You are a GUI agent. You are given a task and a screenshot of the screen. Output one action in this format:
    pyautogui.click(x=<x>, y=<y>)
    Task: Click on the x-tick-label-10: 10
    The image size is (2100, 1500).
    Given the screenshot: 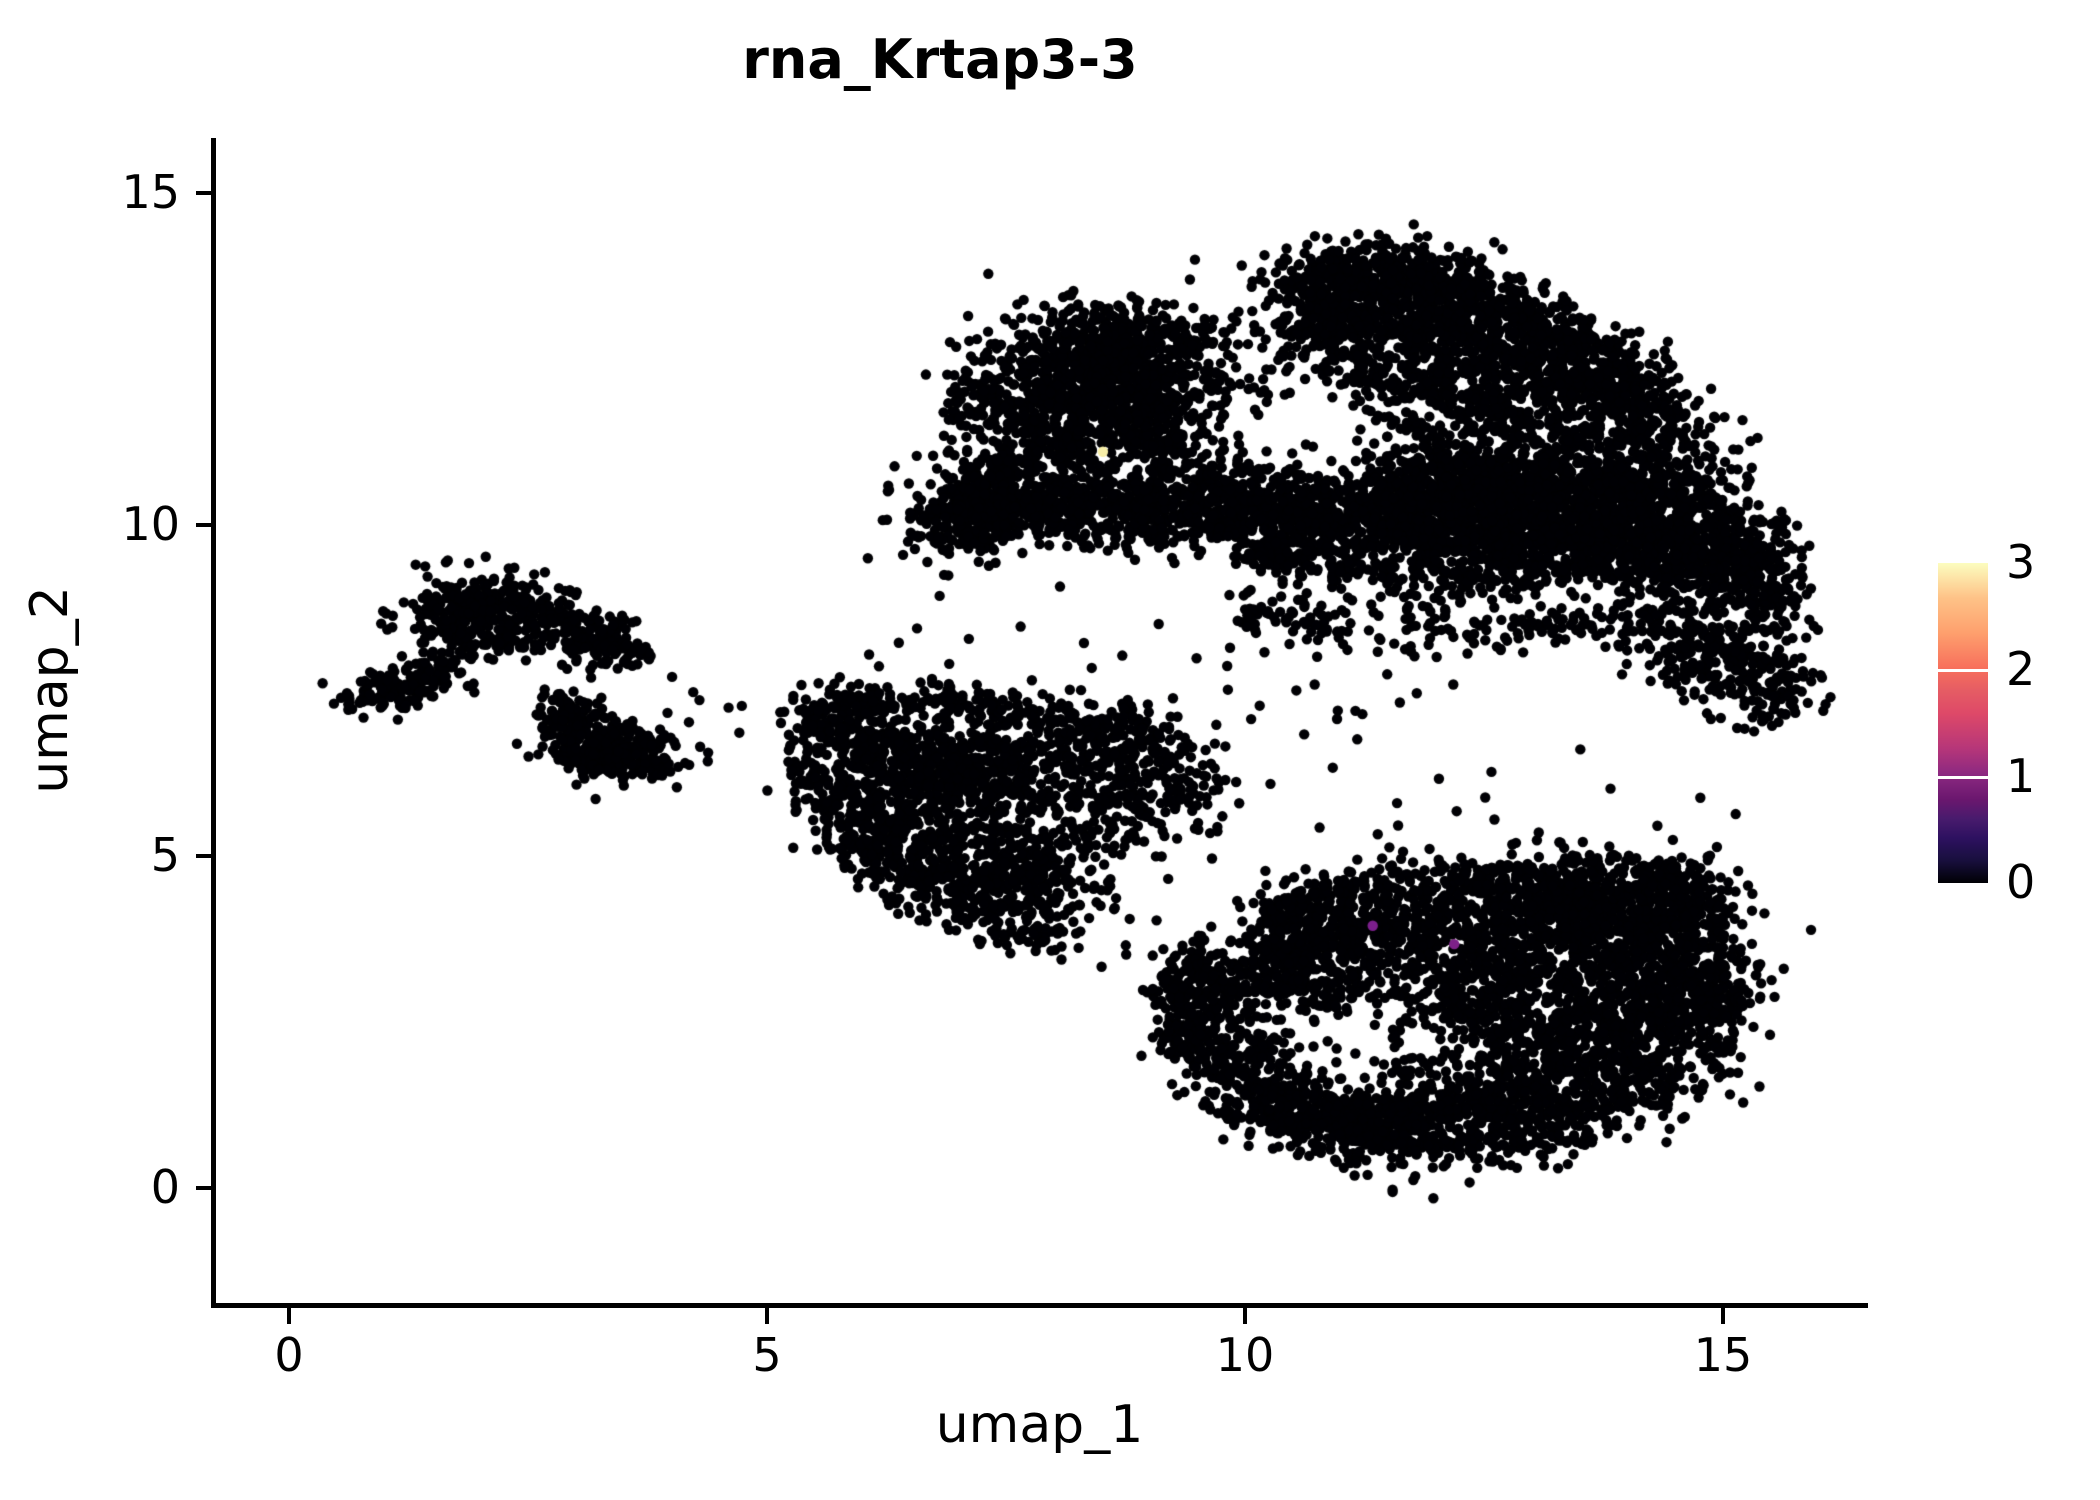 What is the action you would take?
    pyautogui.click(x=1245, y=1355)
    